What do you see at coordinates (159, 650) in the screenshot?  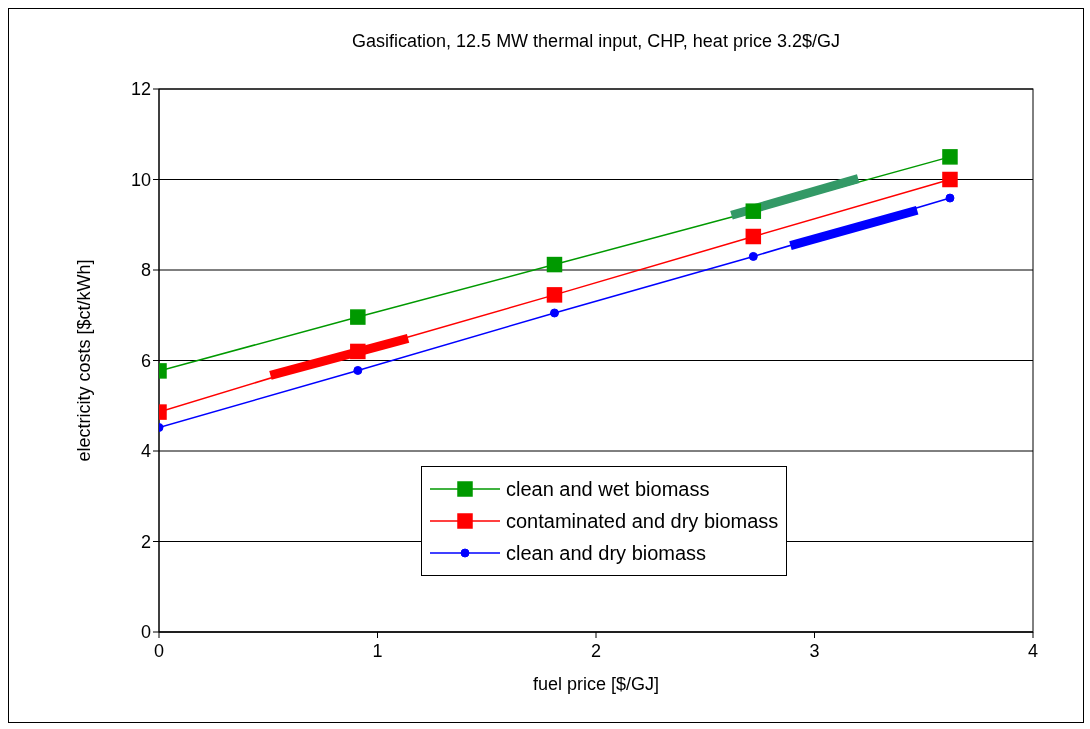 I see `x-tick-label: 0` at bounding box center [159, 650].